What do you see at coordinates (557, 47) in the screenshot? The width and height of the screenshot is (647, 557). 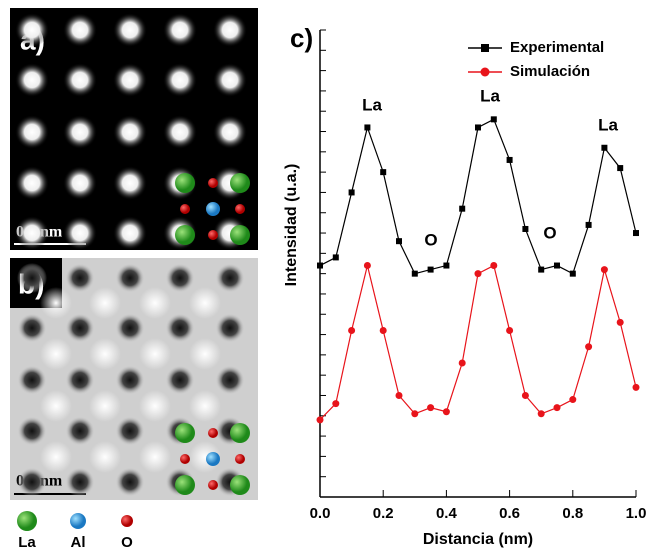 I see `legend-label: Experimental` at bounding box center [557, 47].